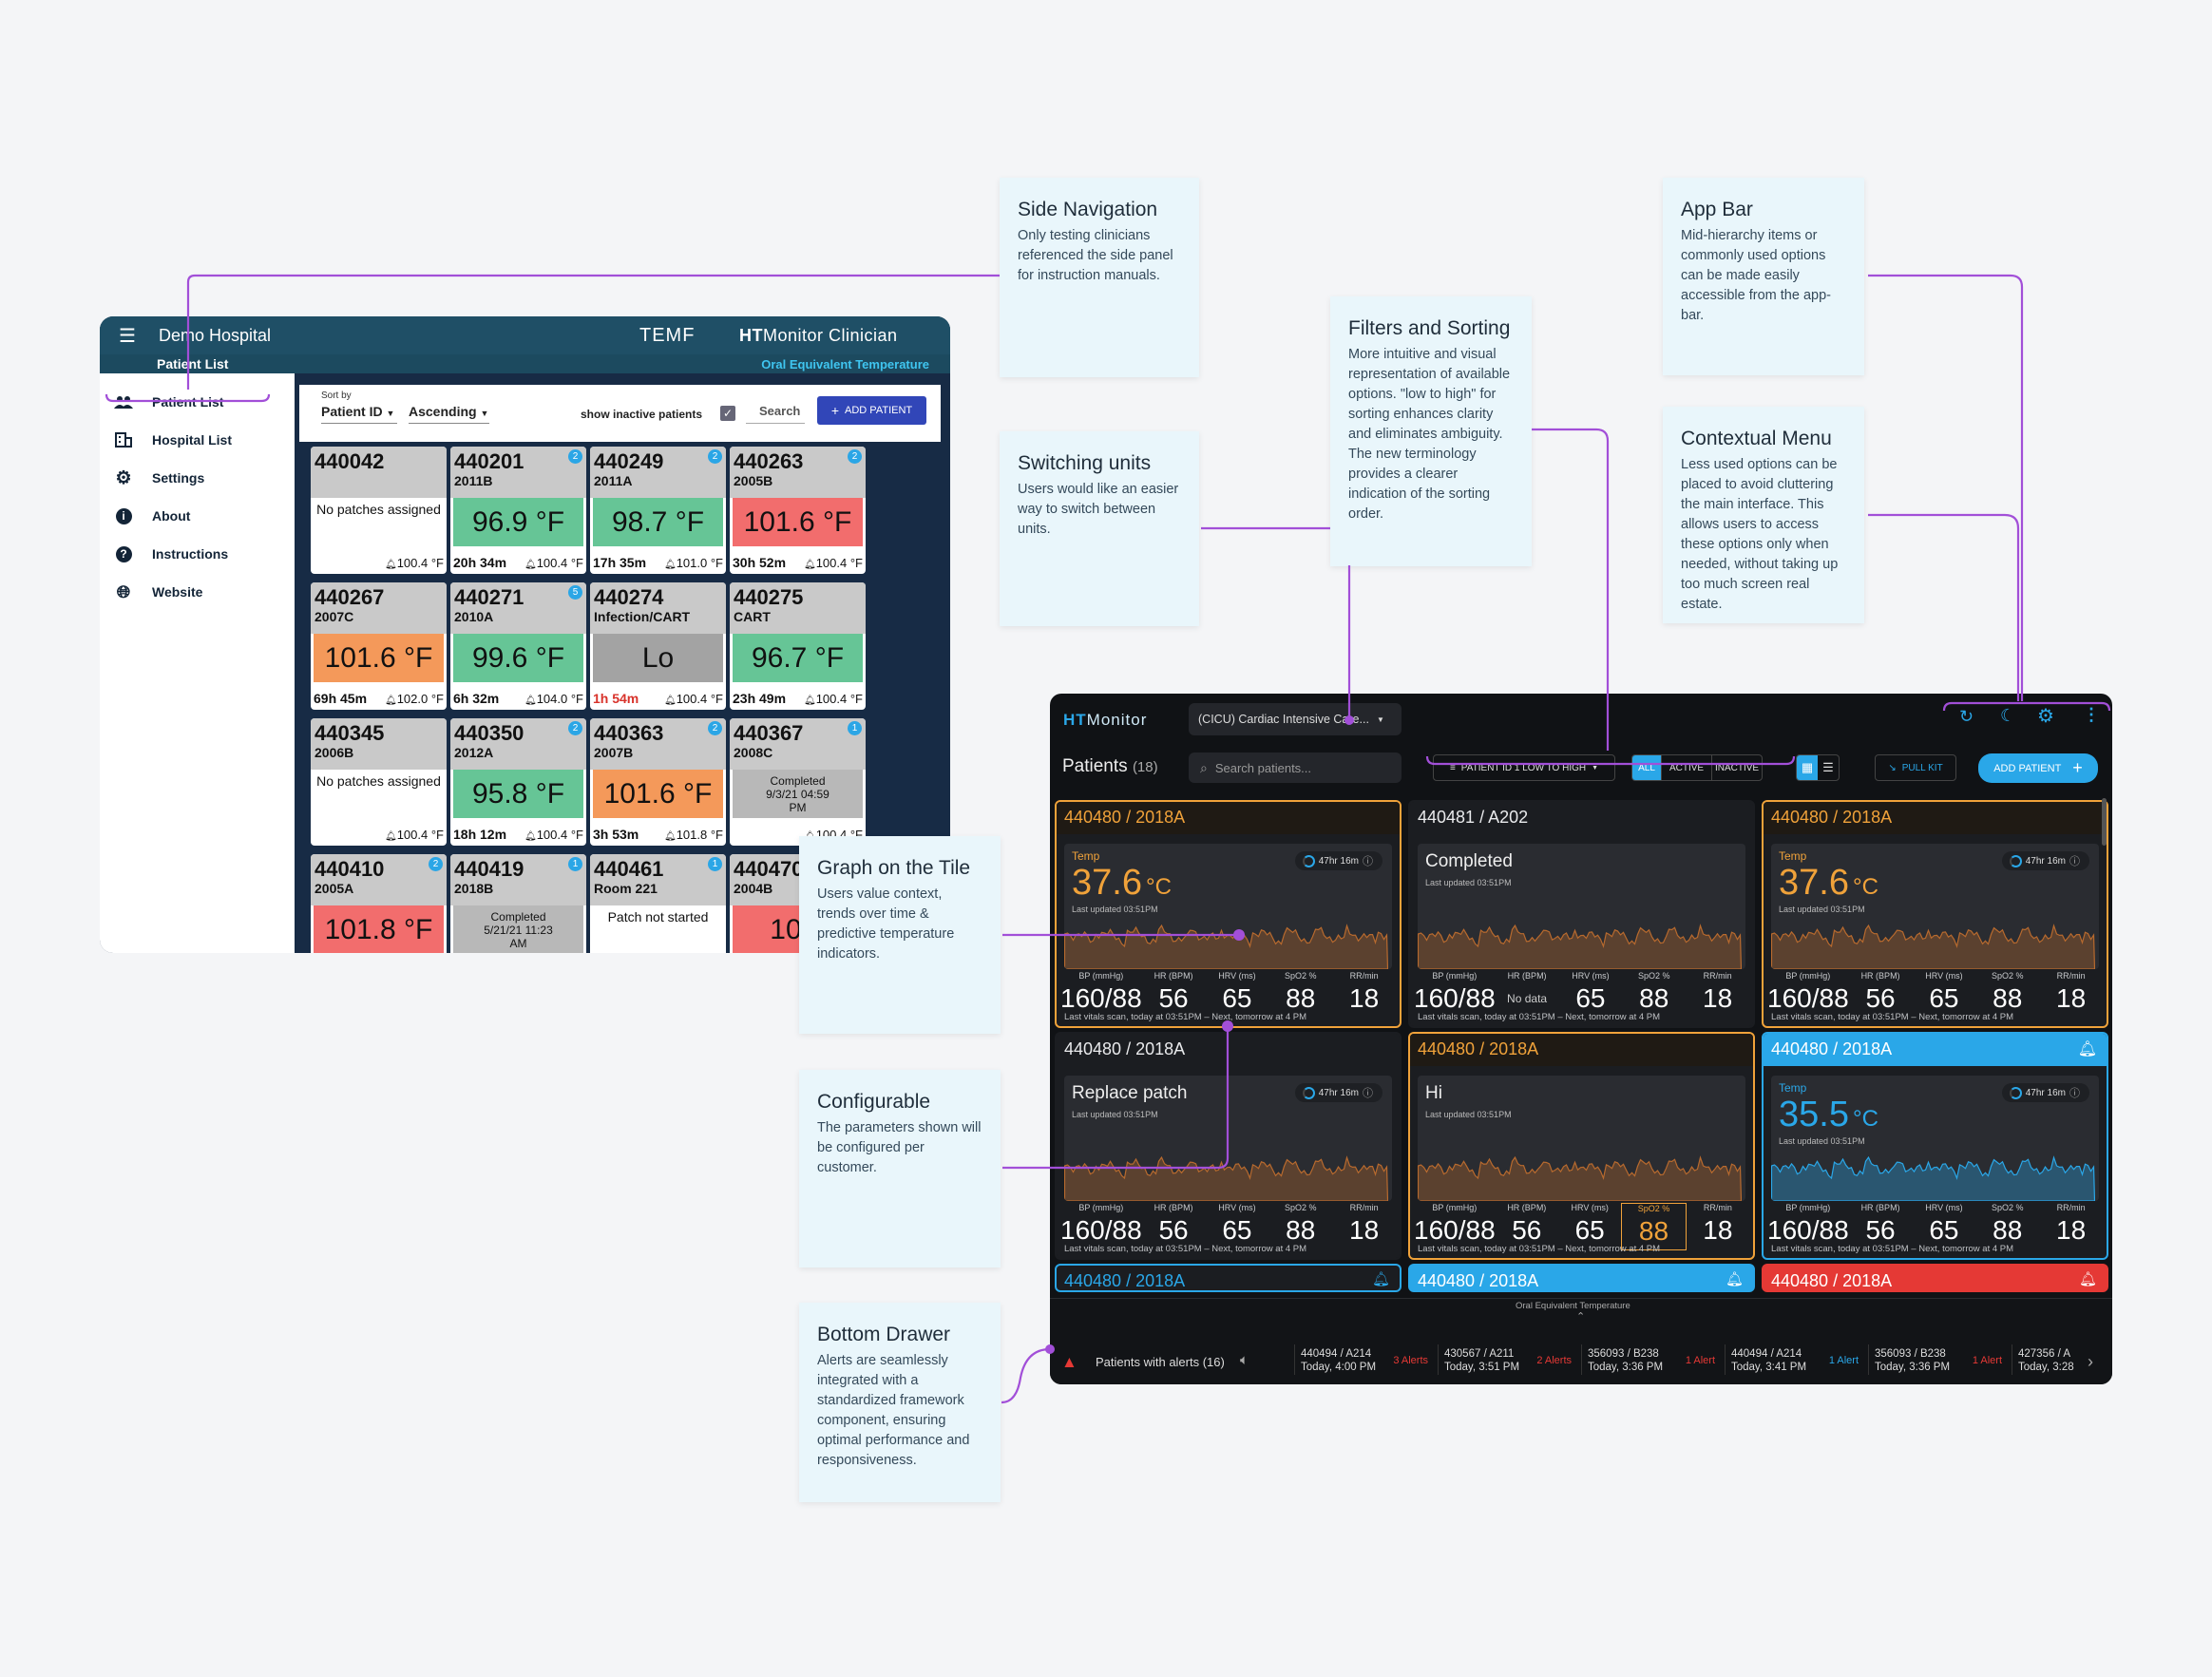  I want to click on drawer-alerts-label: Patients with alerts (16), so click(1160, 1362).